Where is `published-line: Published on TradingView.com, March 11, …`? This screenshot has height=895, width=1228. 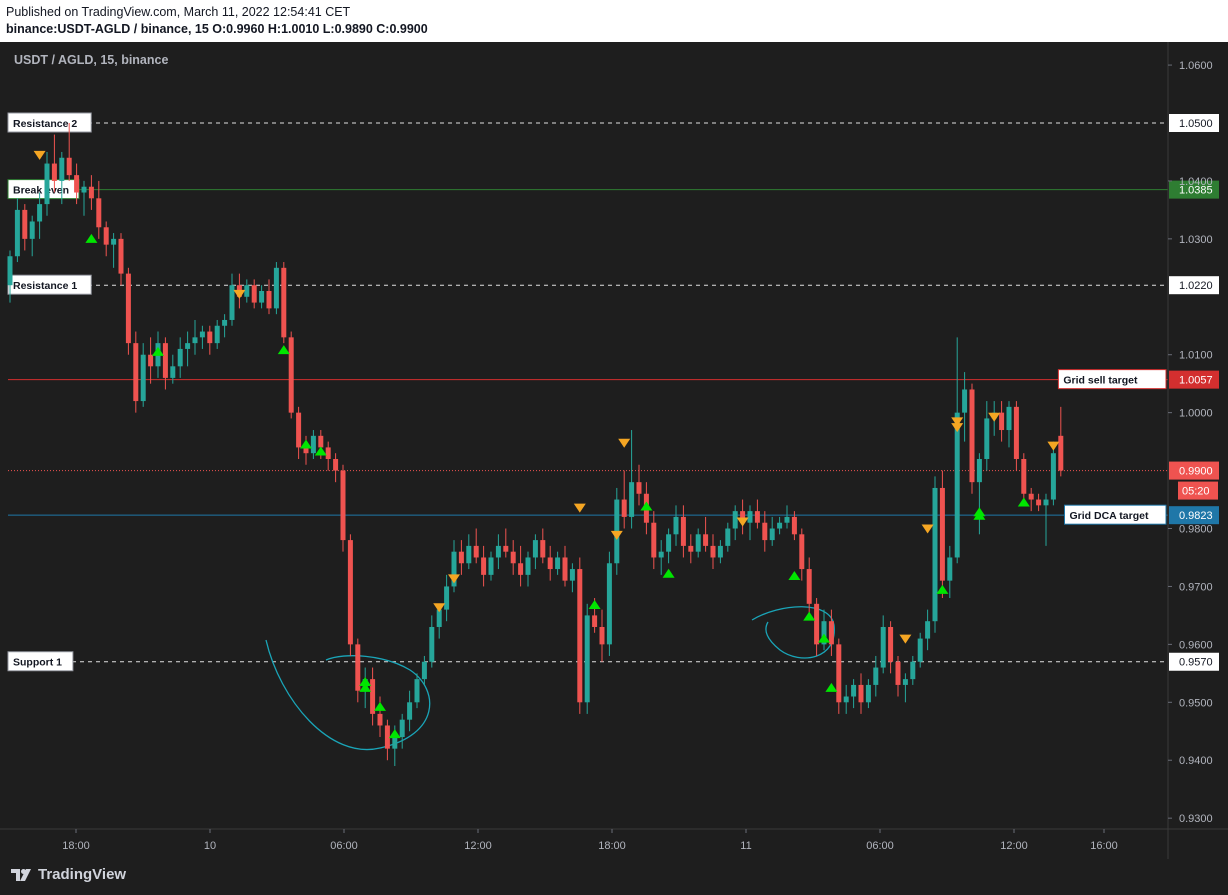 published-line: Published on TradingView.com, March 11, … is located at coordinates (178, 12).